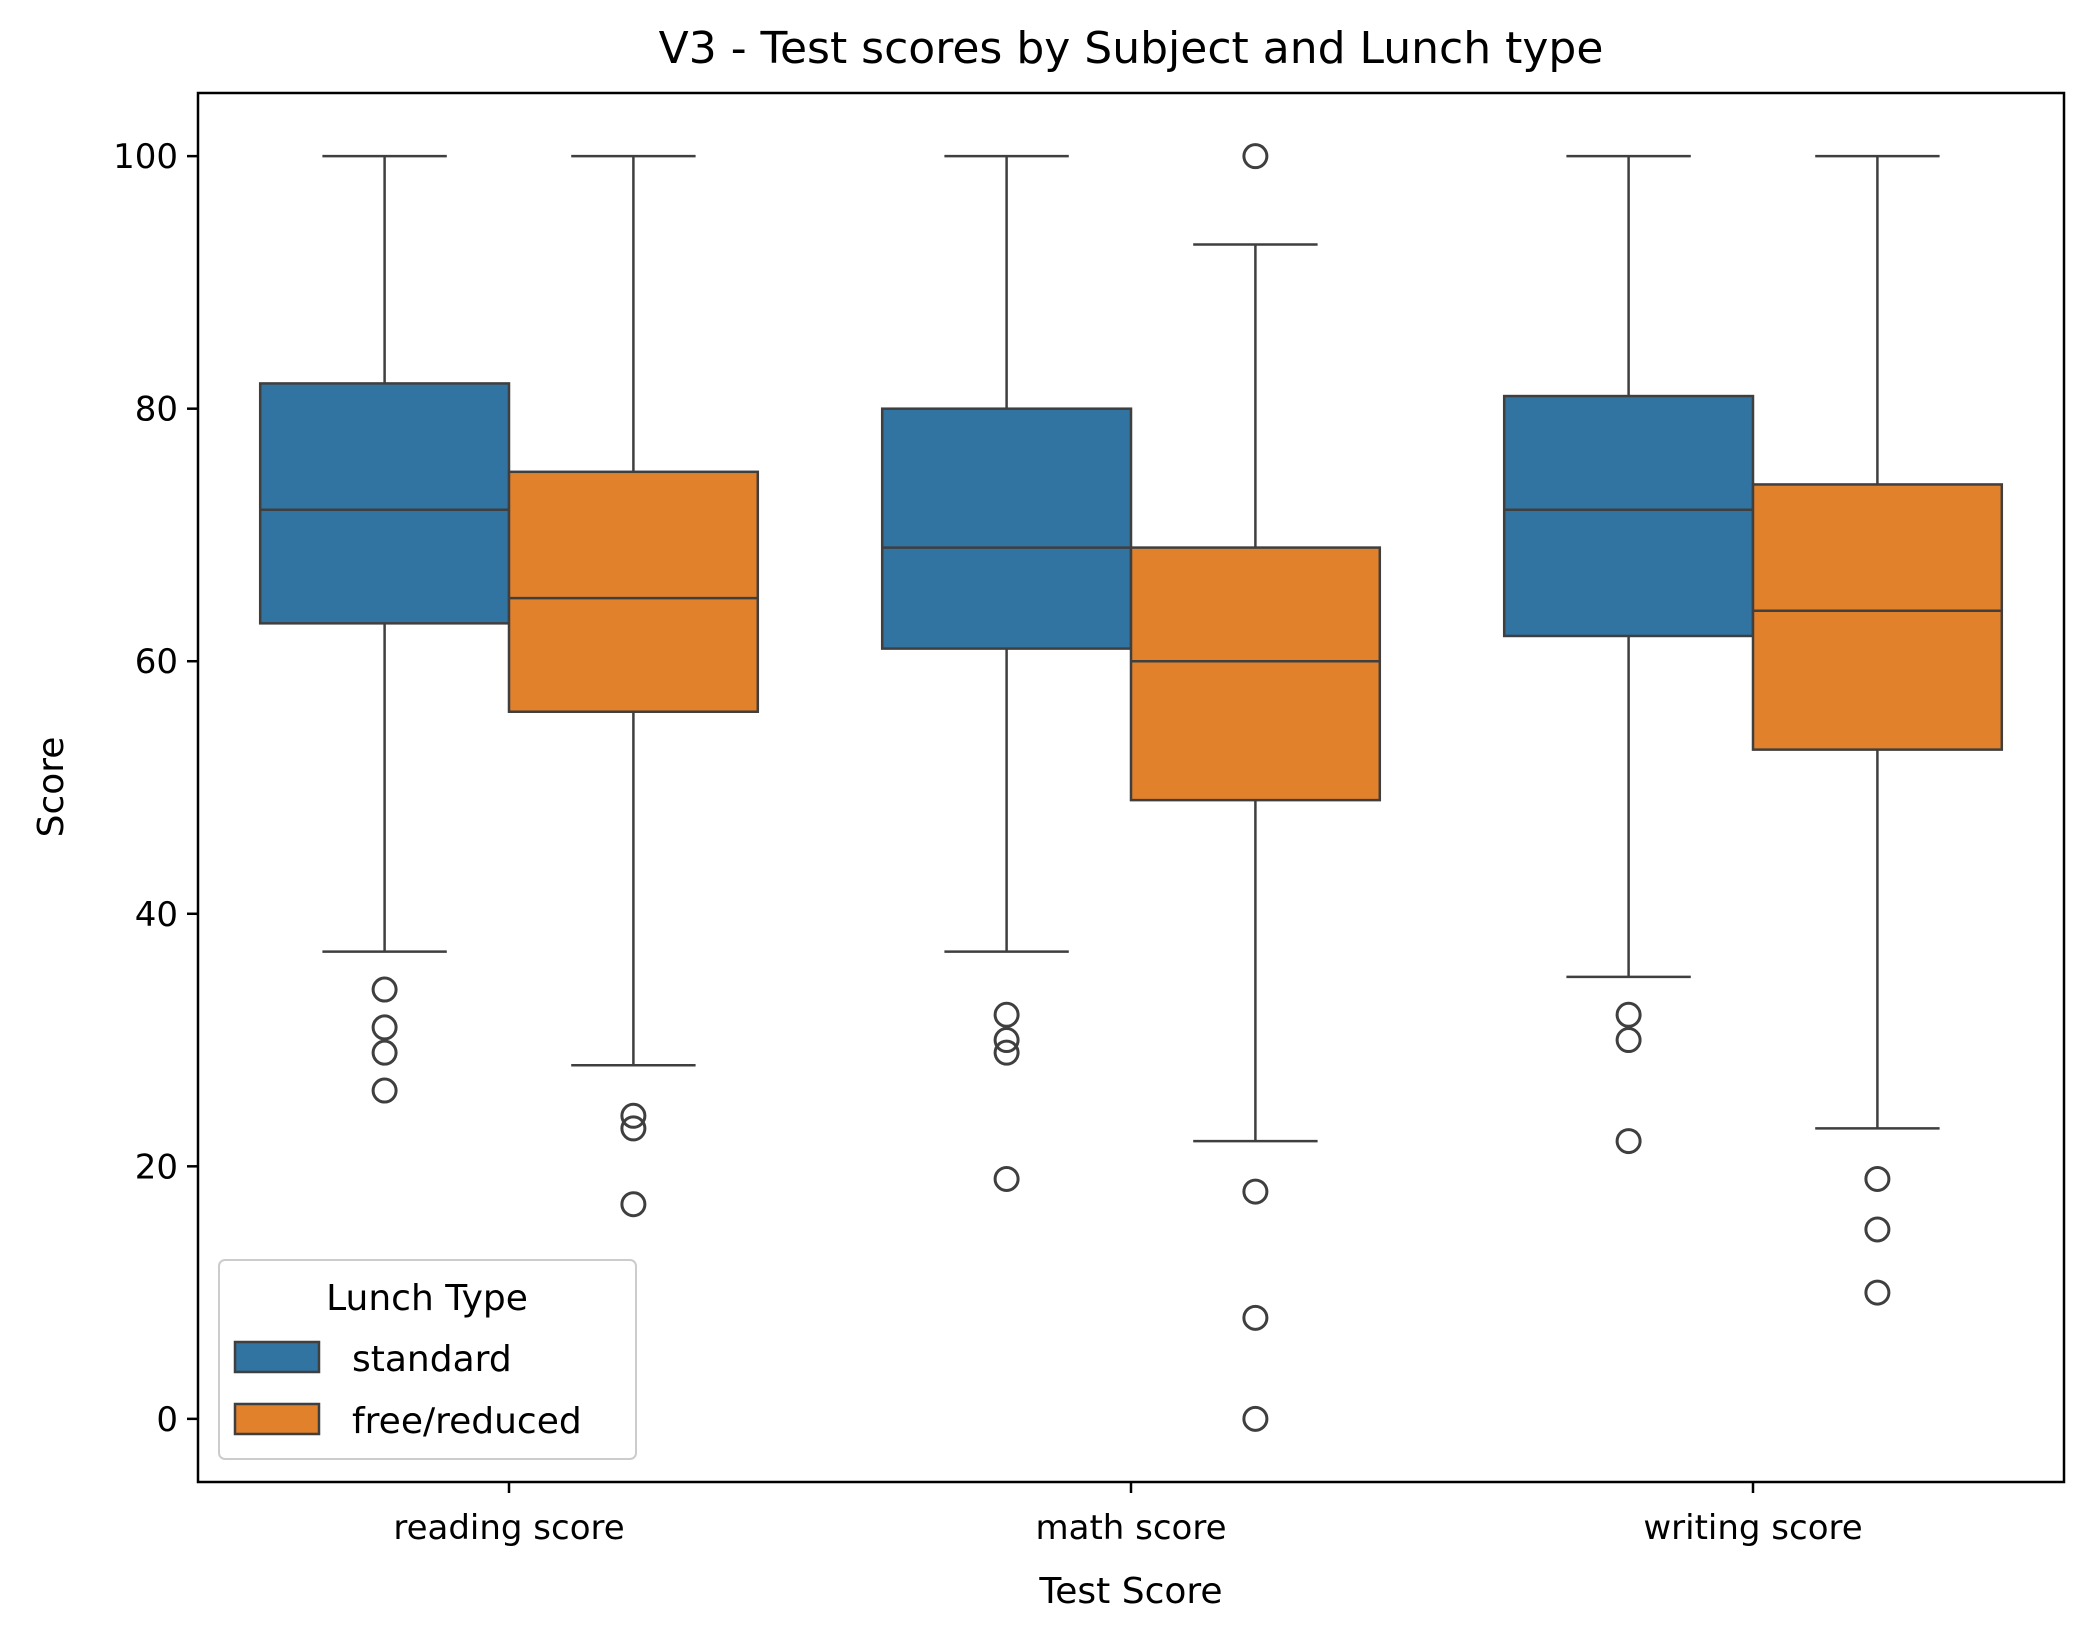 The height and width of the screenshot is (1638, 2087). What do you see at coordinates (1628, 654) in the screenshot?
I see `box-writing-score-standard` at bounding box center [1628, 654].